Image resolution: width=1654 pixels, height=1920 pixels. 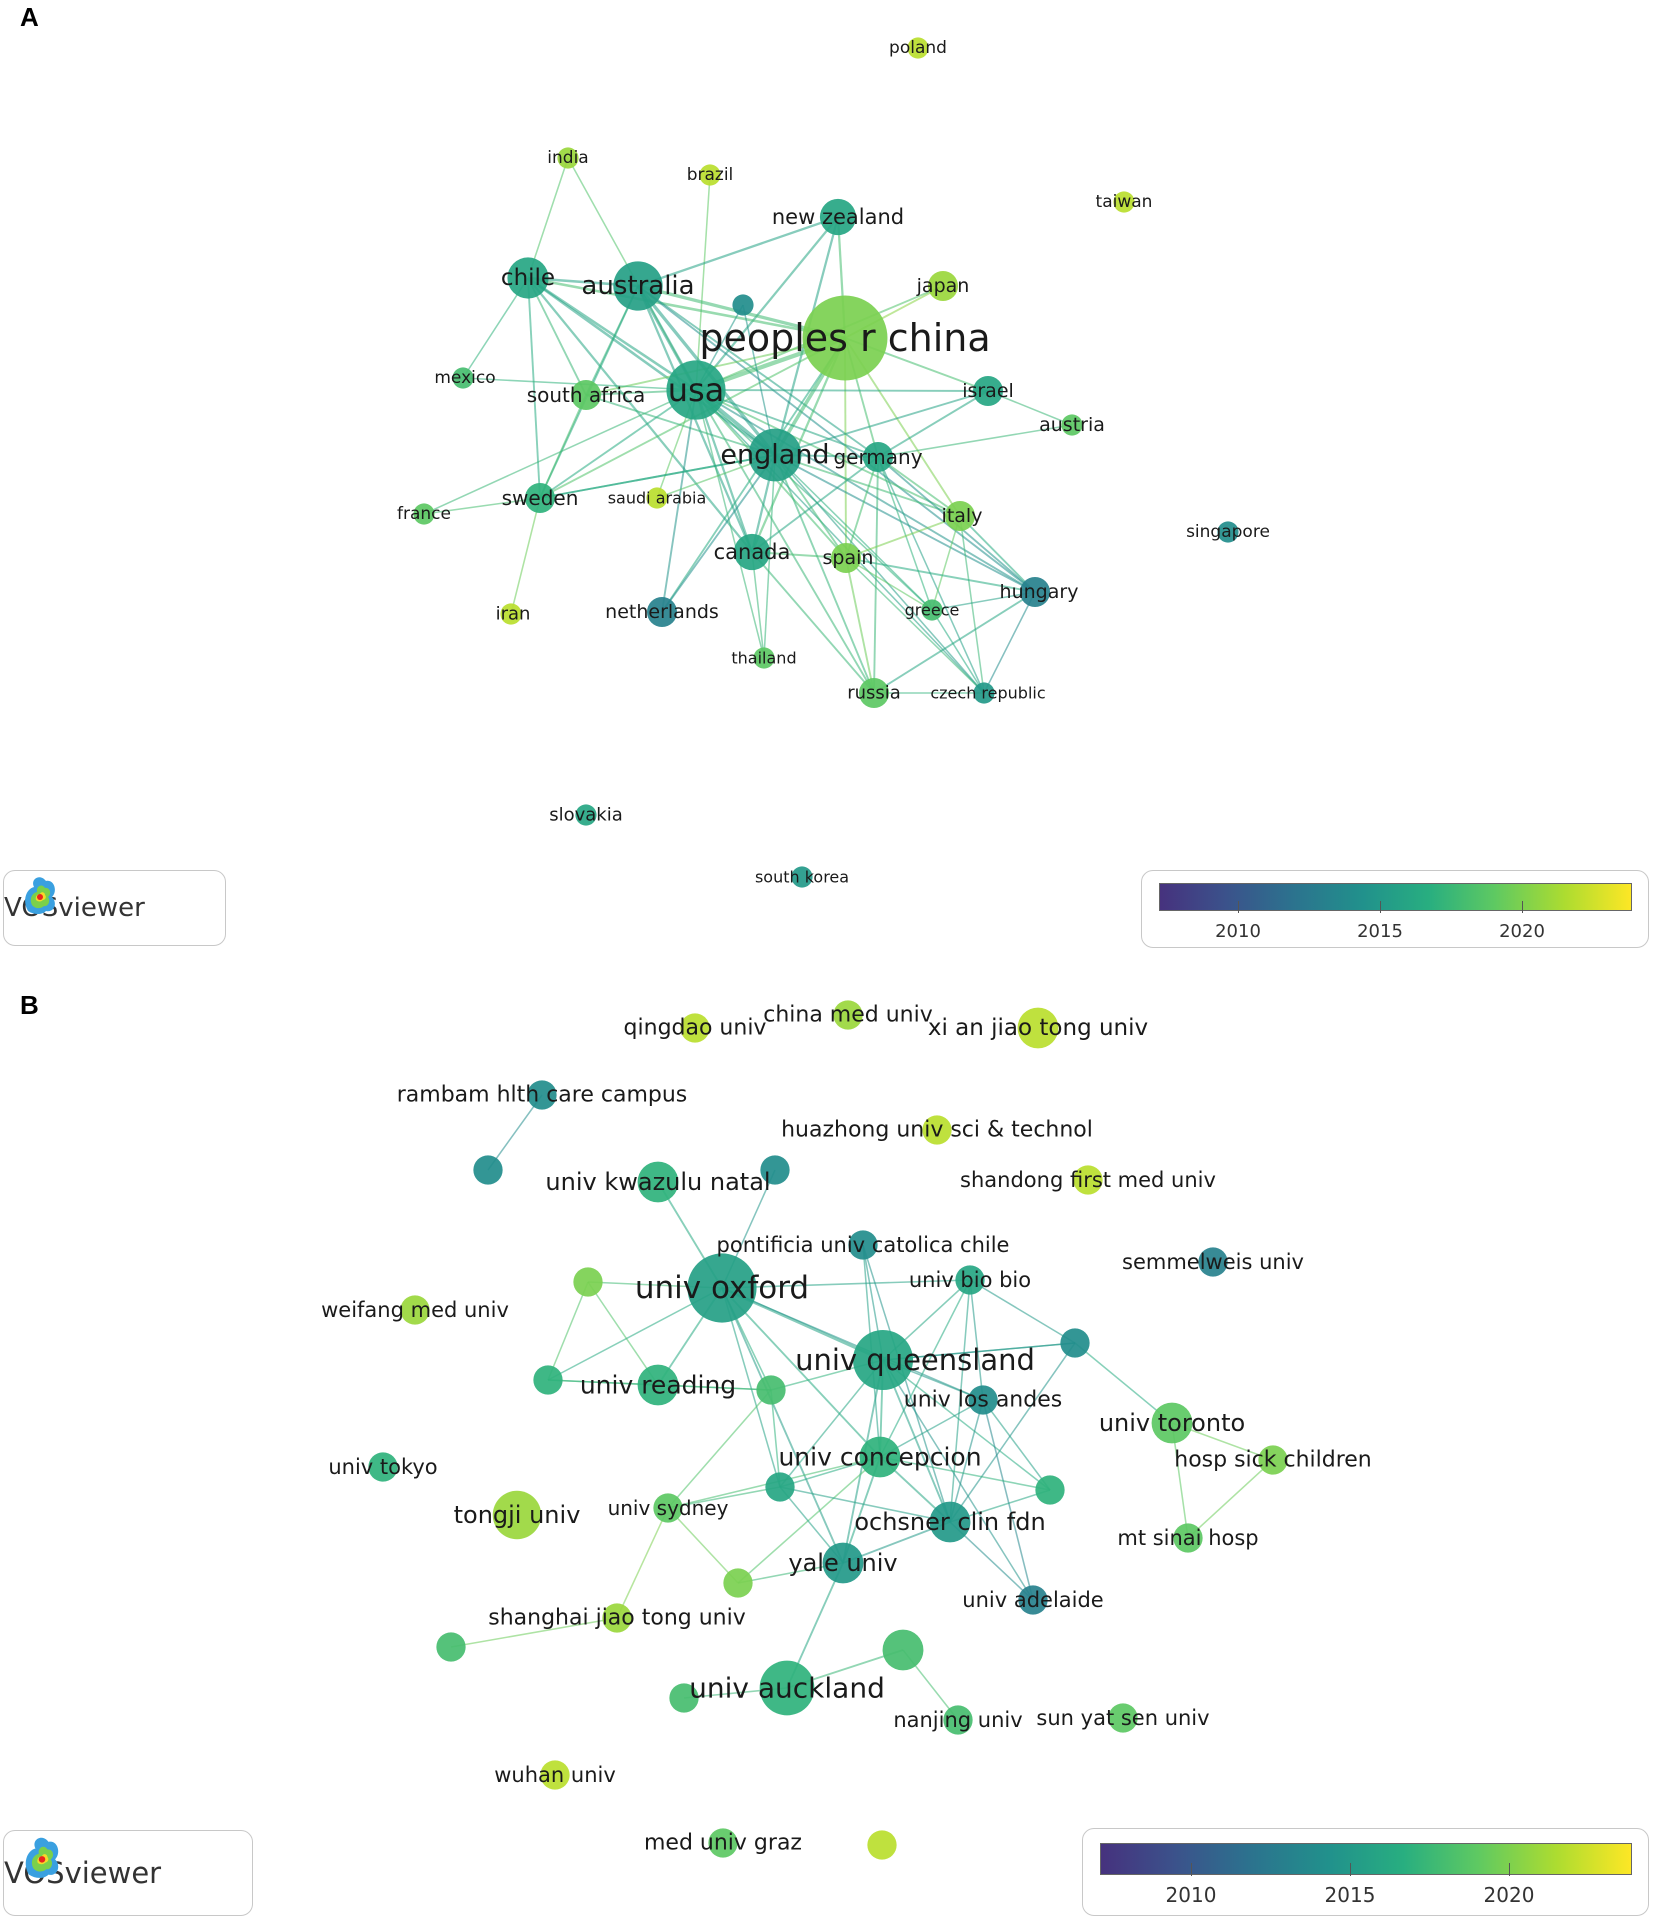 I want to click on network-node-australia, so click(x=638, y=286).